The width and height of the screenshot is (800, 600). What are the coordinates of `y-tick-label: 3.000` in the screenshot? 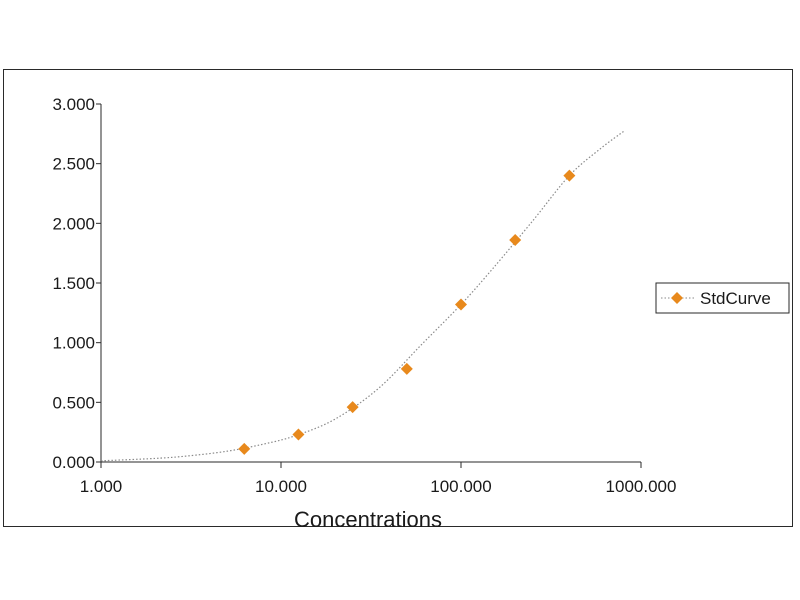 It's located at (73, 104).